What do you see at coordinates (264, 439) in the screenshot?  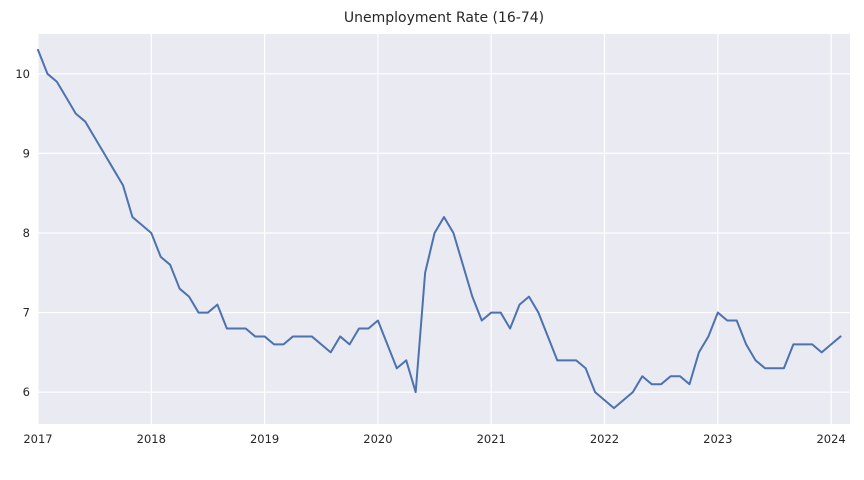 I see `x-tick-label: 2019` at bounding box center [264, 439].